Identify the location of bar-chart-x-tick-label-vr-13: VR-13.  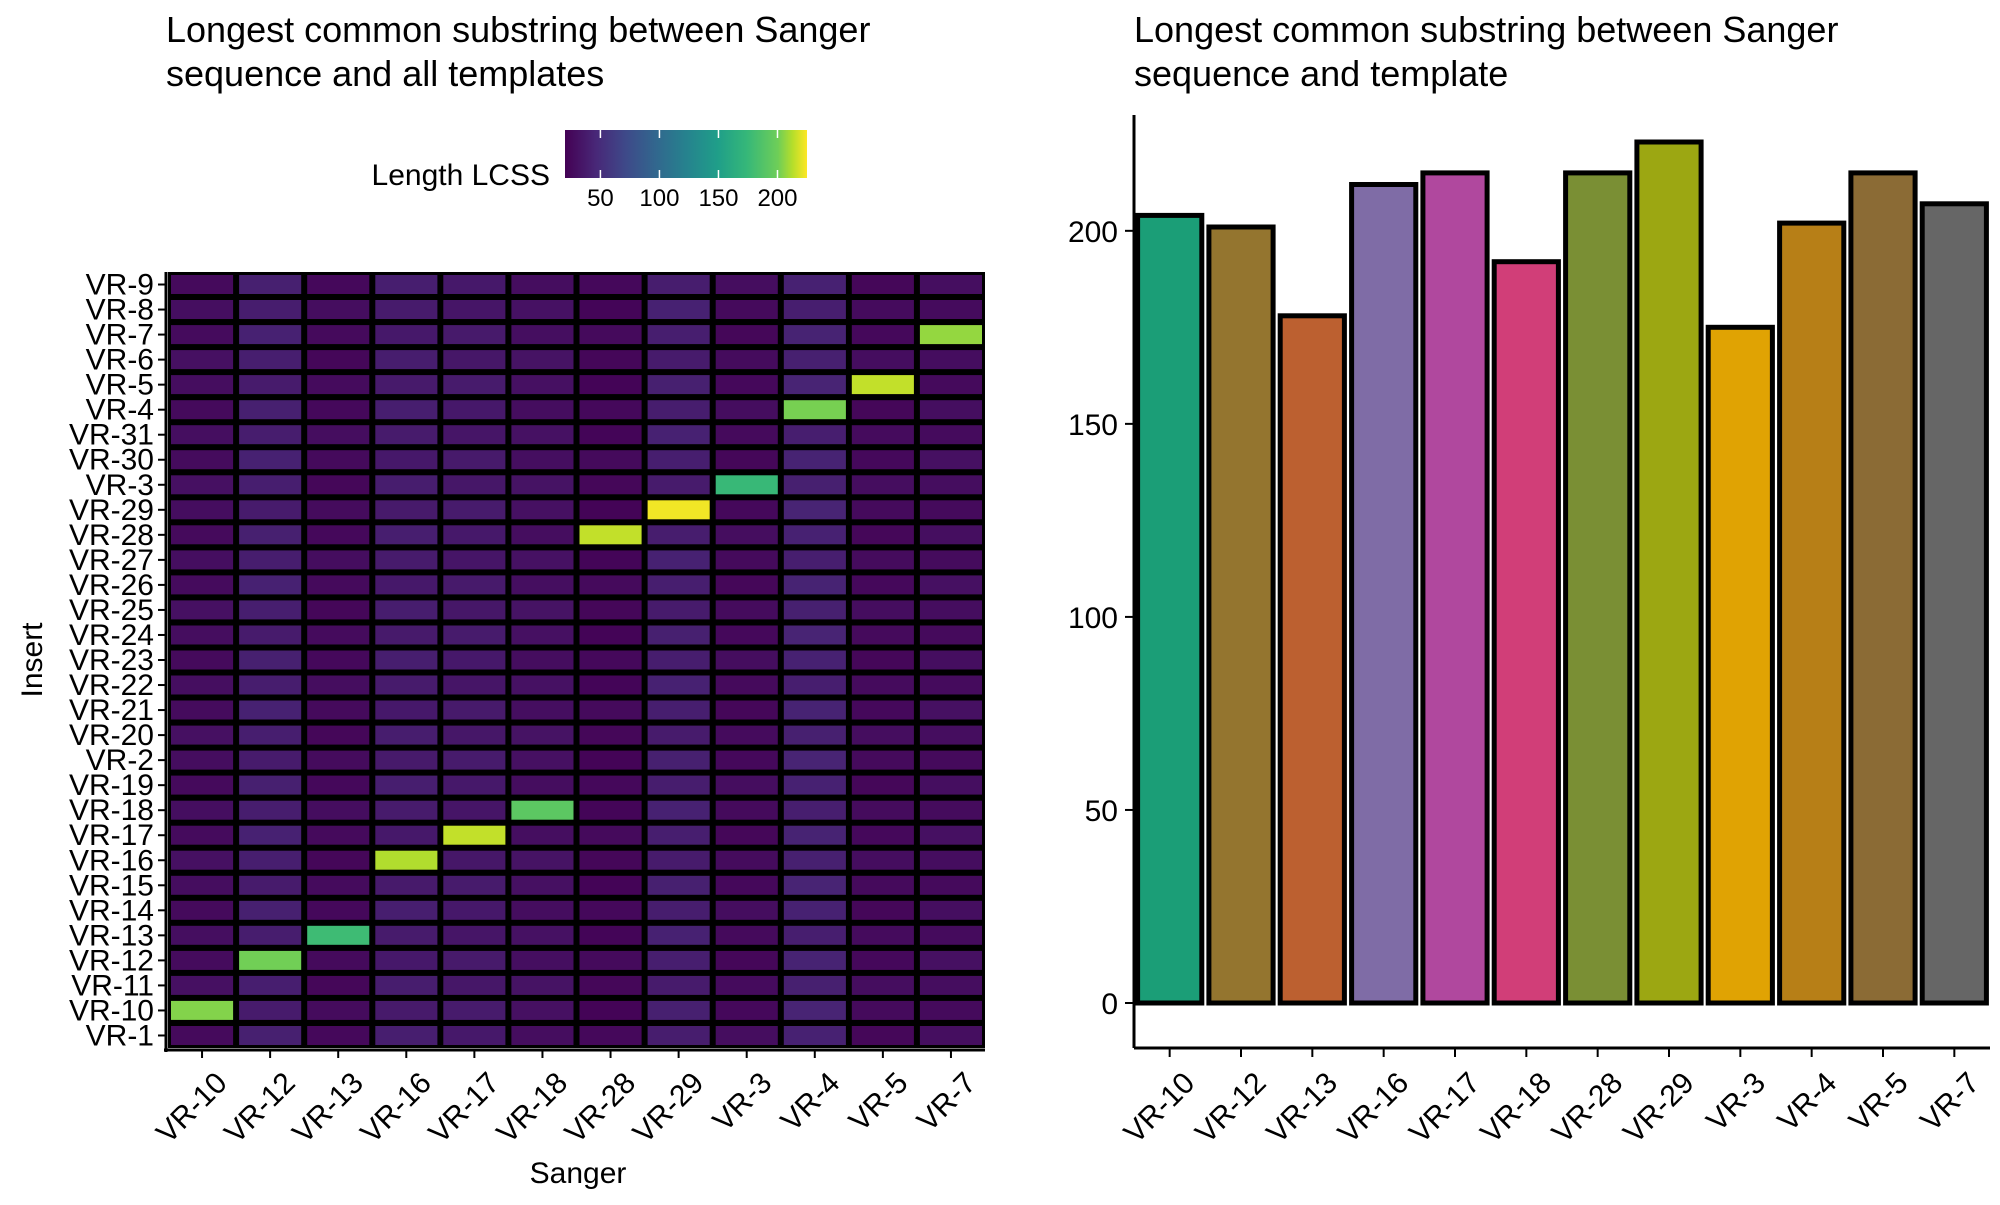
(1302, 1107).